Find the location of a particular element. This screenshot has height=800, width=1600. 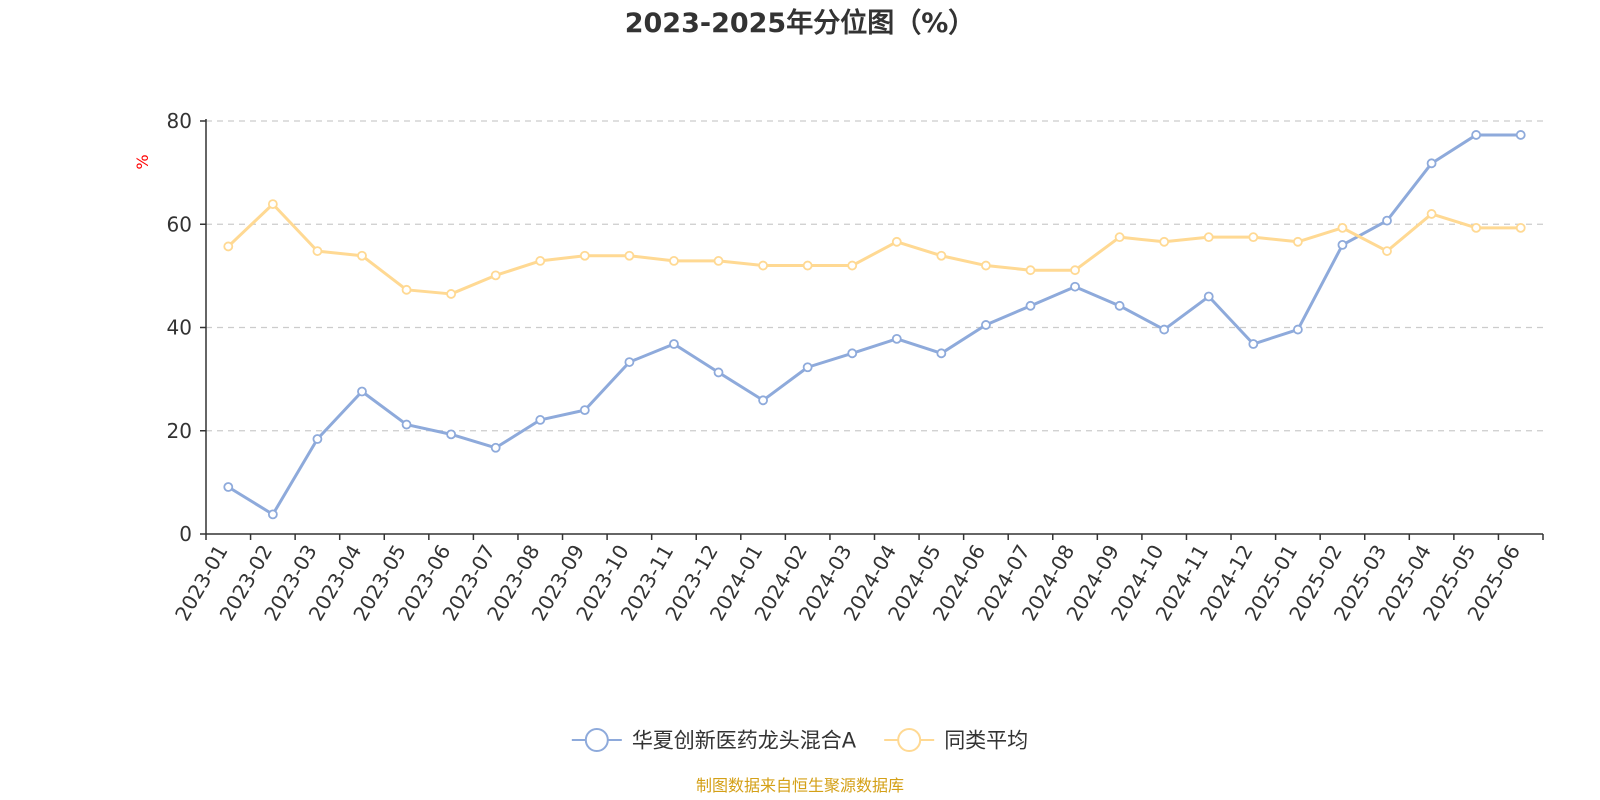

legend-2-label: 同类平均 is located at coordinates (986, 741).